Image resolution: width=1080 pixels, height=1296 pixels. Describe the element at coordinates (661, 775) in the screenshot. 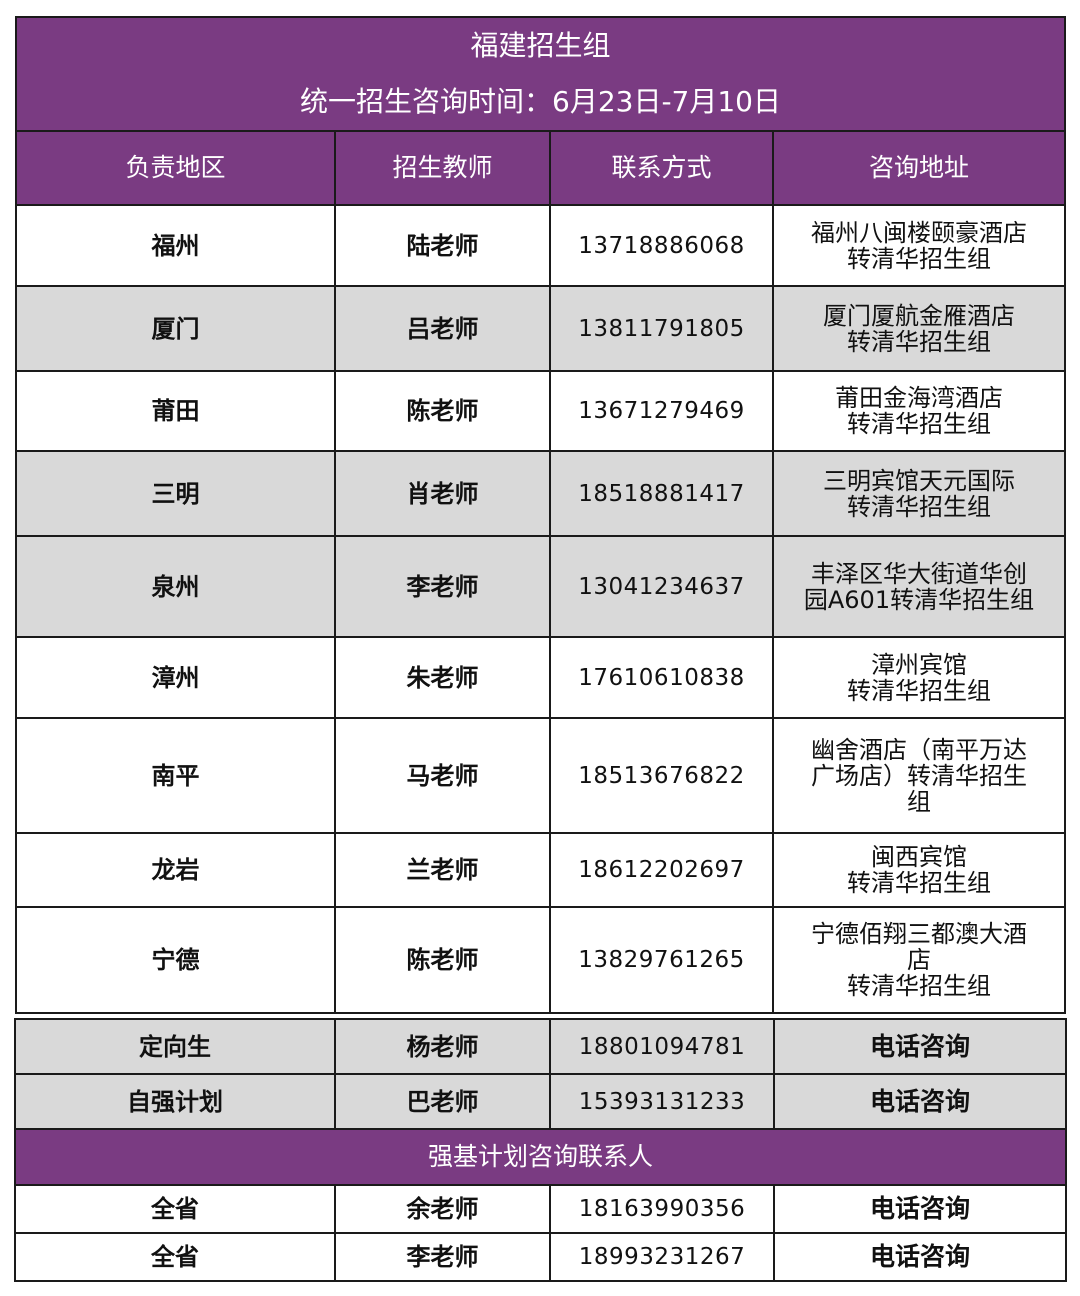

I see `phone-cell: 18513676822` at that location.